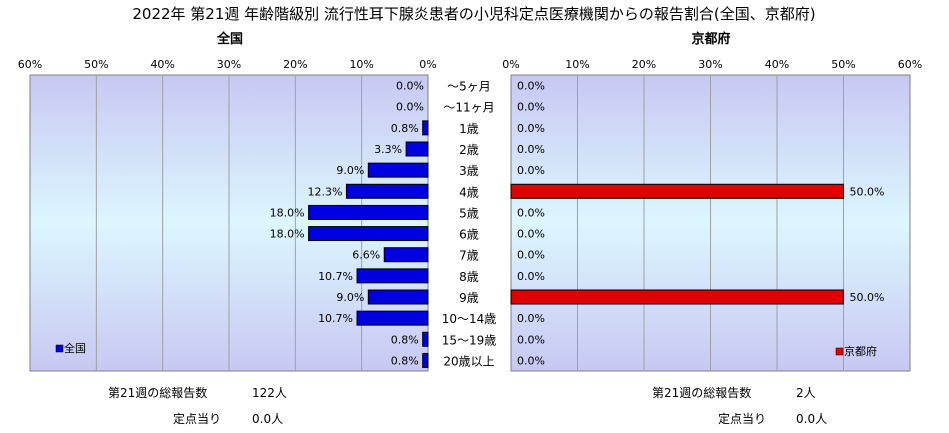 Image resolution: width=949 pixels, height=433 pixels. What do you see at coordinates (469, 171) in the screenshot?
I see `age-category-label: 3歳` at bounding box center [469, 171].